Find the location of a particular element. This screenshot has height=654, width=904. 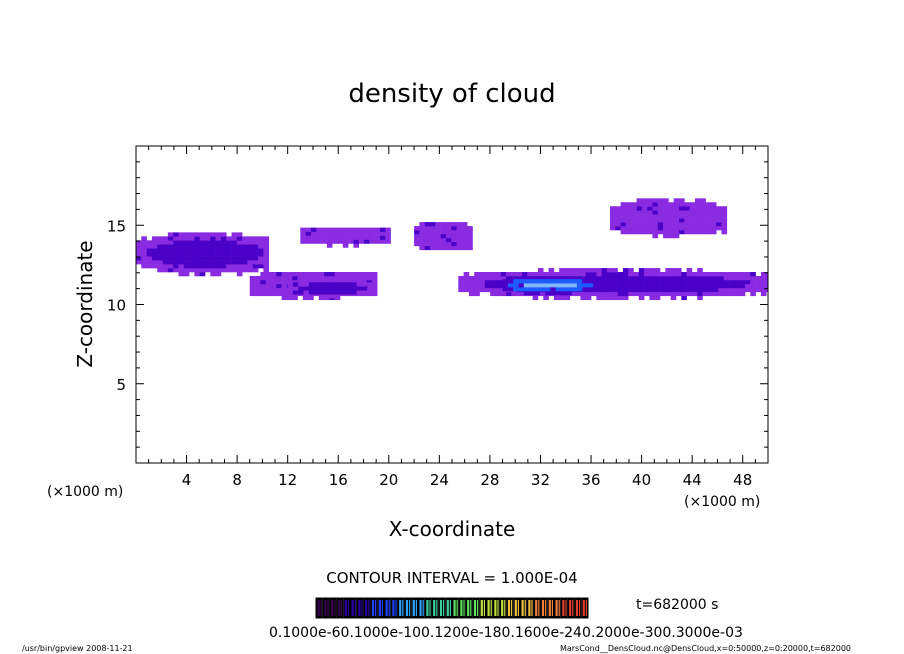

x-axis-label: X-coordinate is located at coordinates (452, 529).